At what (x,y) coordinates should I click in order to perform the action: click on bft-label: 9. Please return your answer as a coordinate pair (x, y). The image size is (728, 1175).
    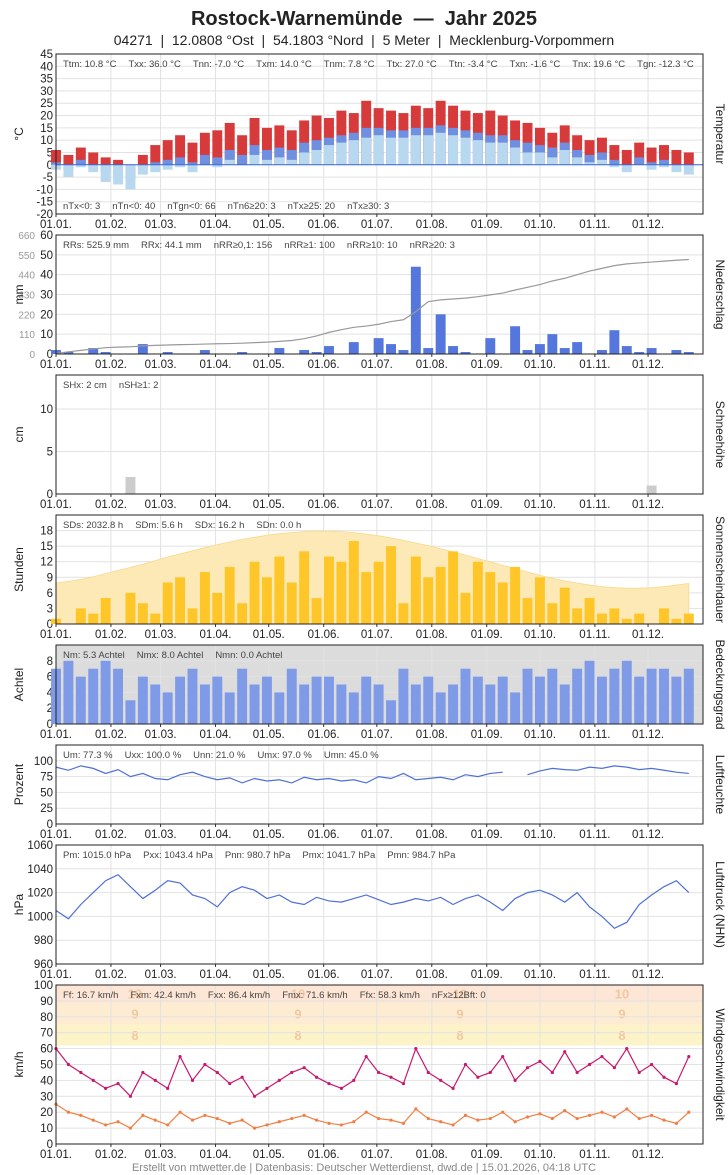
    Looking at the image, I should click on (621, 1014).